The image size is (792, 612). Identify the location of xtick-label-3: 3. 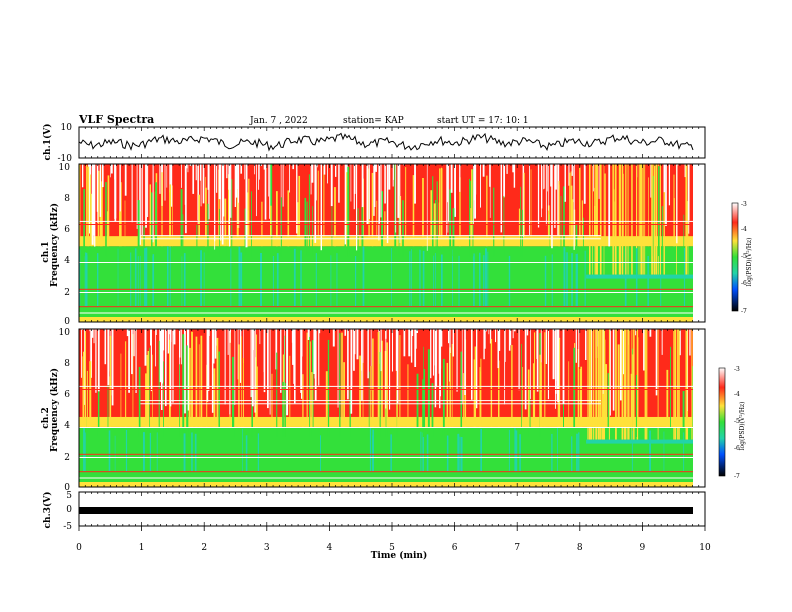
(267, 548).